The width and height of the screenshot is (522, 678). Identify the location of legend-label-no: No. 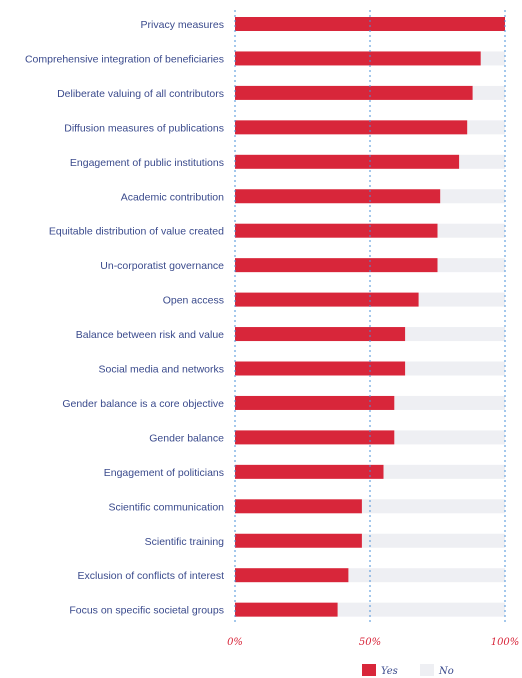
(446, 671).